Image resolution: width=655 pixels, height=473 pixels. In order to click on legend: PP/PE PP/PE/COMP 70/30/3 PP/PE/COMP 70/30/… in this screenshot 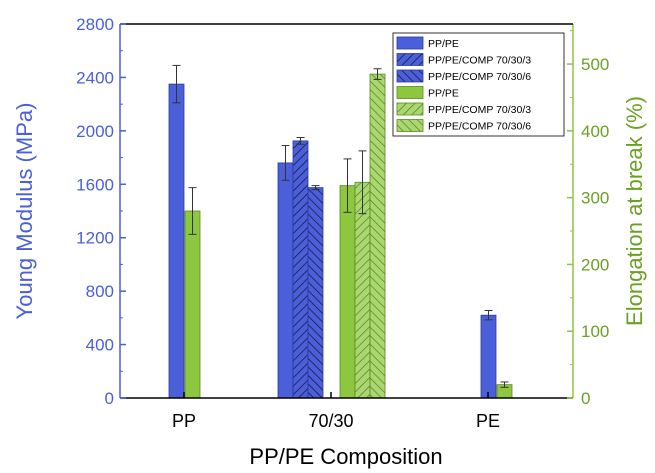, I will do `click(478, 84)`.